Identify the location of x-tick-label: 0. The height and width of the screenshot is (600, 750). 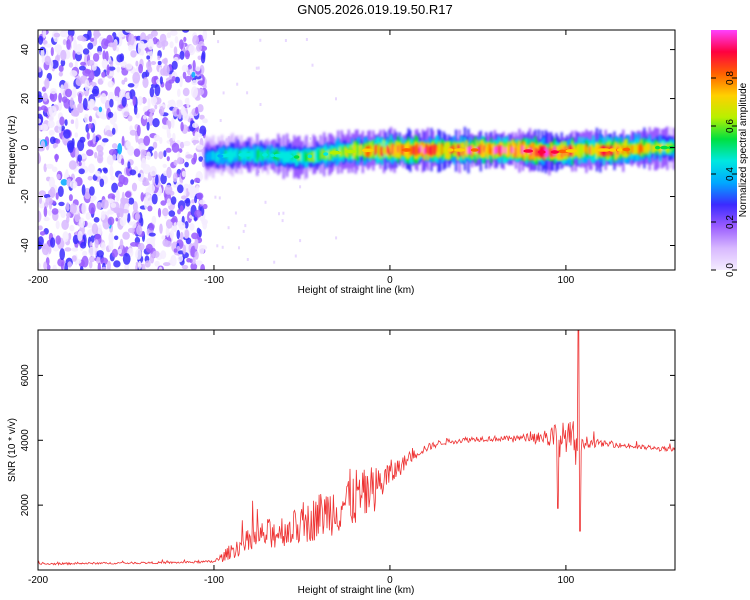
(390, 580).